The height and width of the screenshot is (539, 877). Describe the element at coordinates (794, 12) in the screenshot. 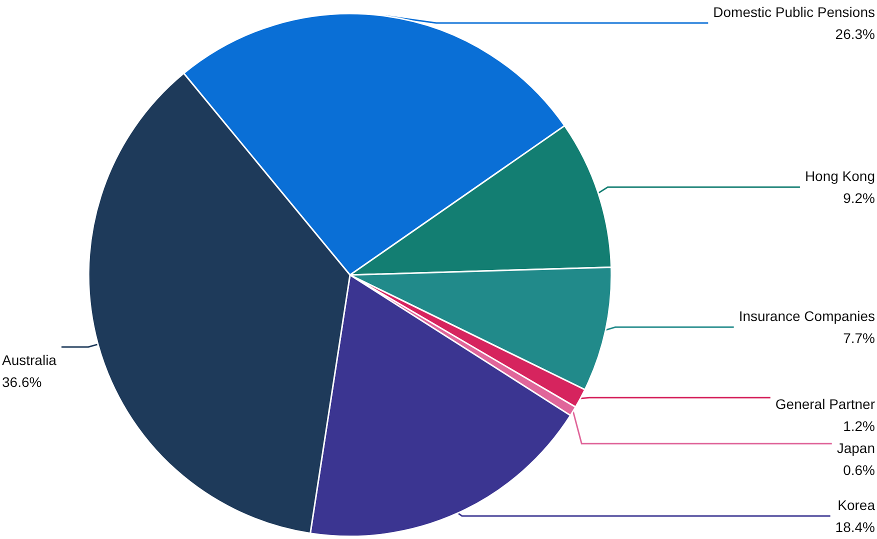

I see `slice-label: Domestic Public Pensions` at that location.